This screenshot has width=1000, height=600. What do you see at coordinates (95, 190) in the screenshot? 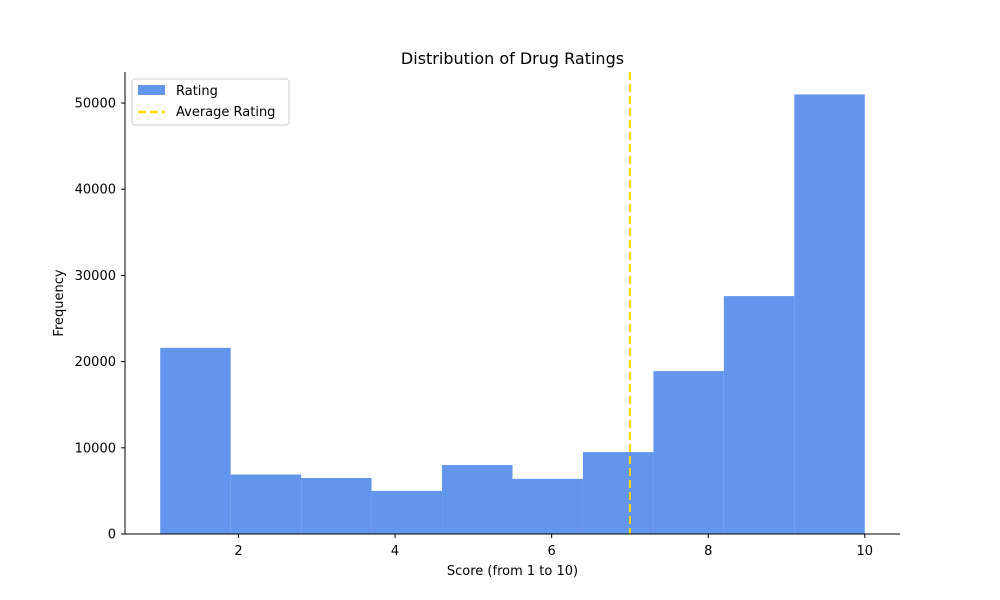
I see `y-tick-label-40000: 40000` at bounding box center [95, 190].